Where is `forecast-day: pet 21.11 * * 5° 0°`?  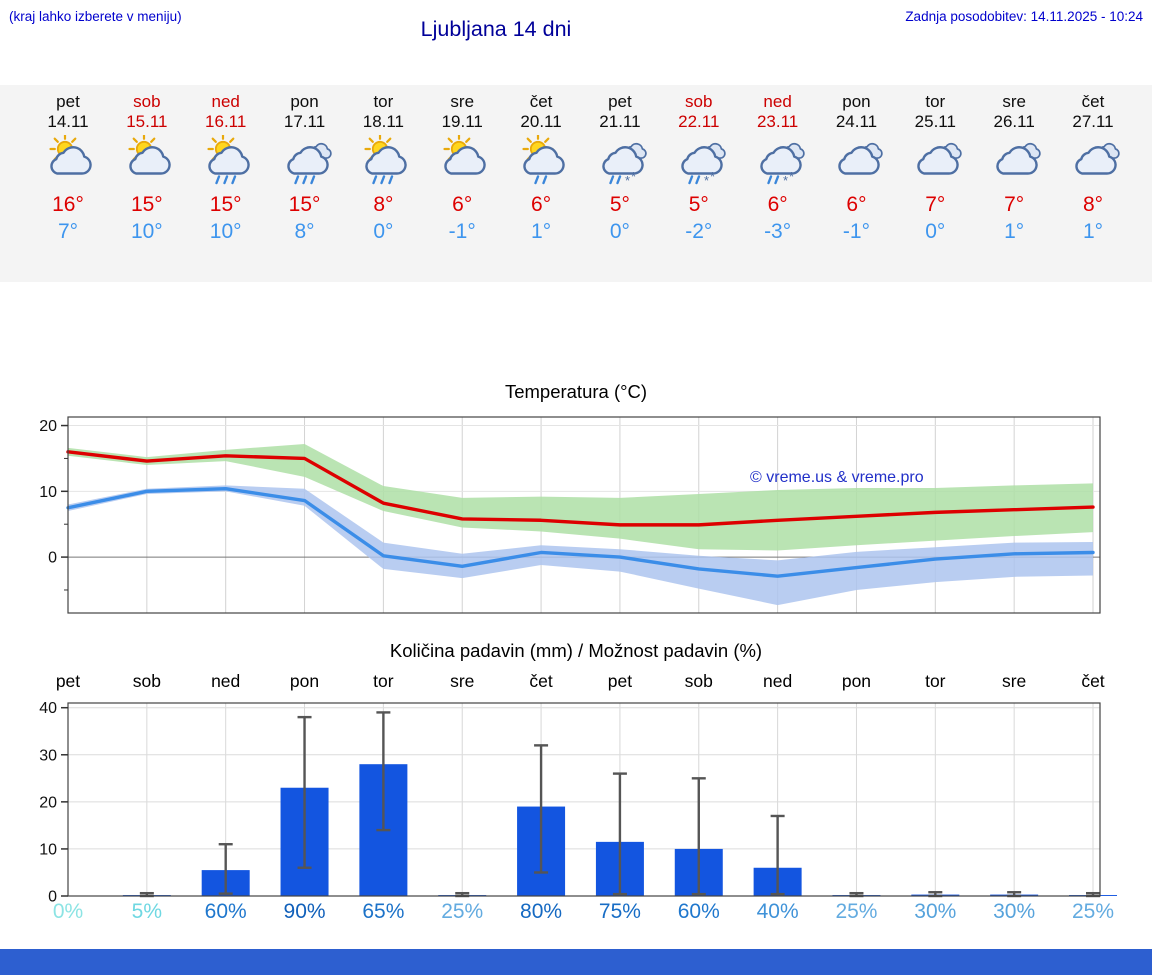
forecast-day: pet 21.11 * * 5° 0° is located at coordinates (620, 168).